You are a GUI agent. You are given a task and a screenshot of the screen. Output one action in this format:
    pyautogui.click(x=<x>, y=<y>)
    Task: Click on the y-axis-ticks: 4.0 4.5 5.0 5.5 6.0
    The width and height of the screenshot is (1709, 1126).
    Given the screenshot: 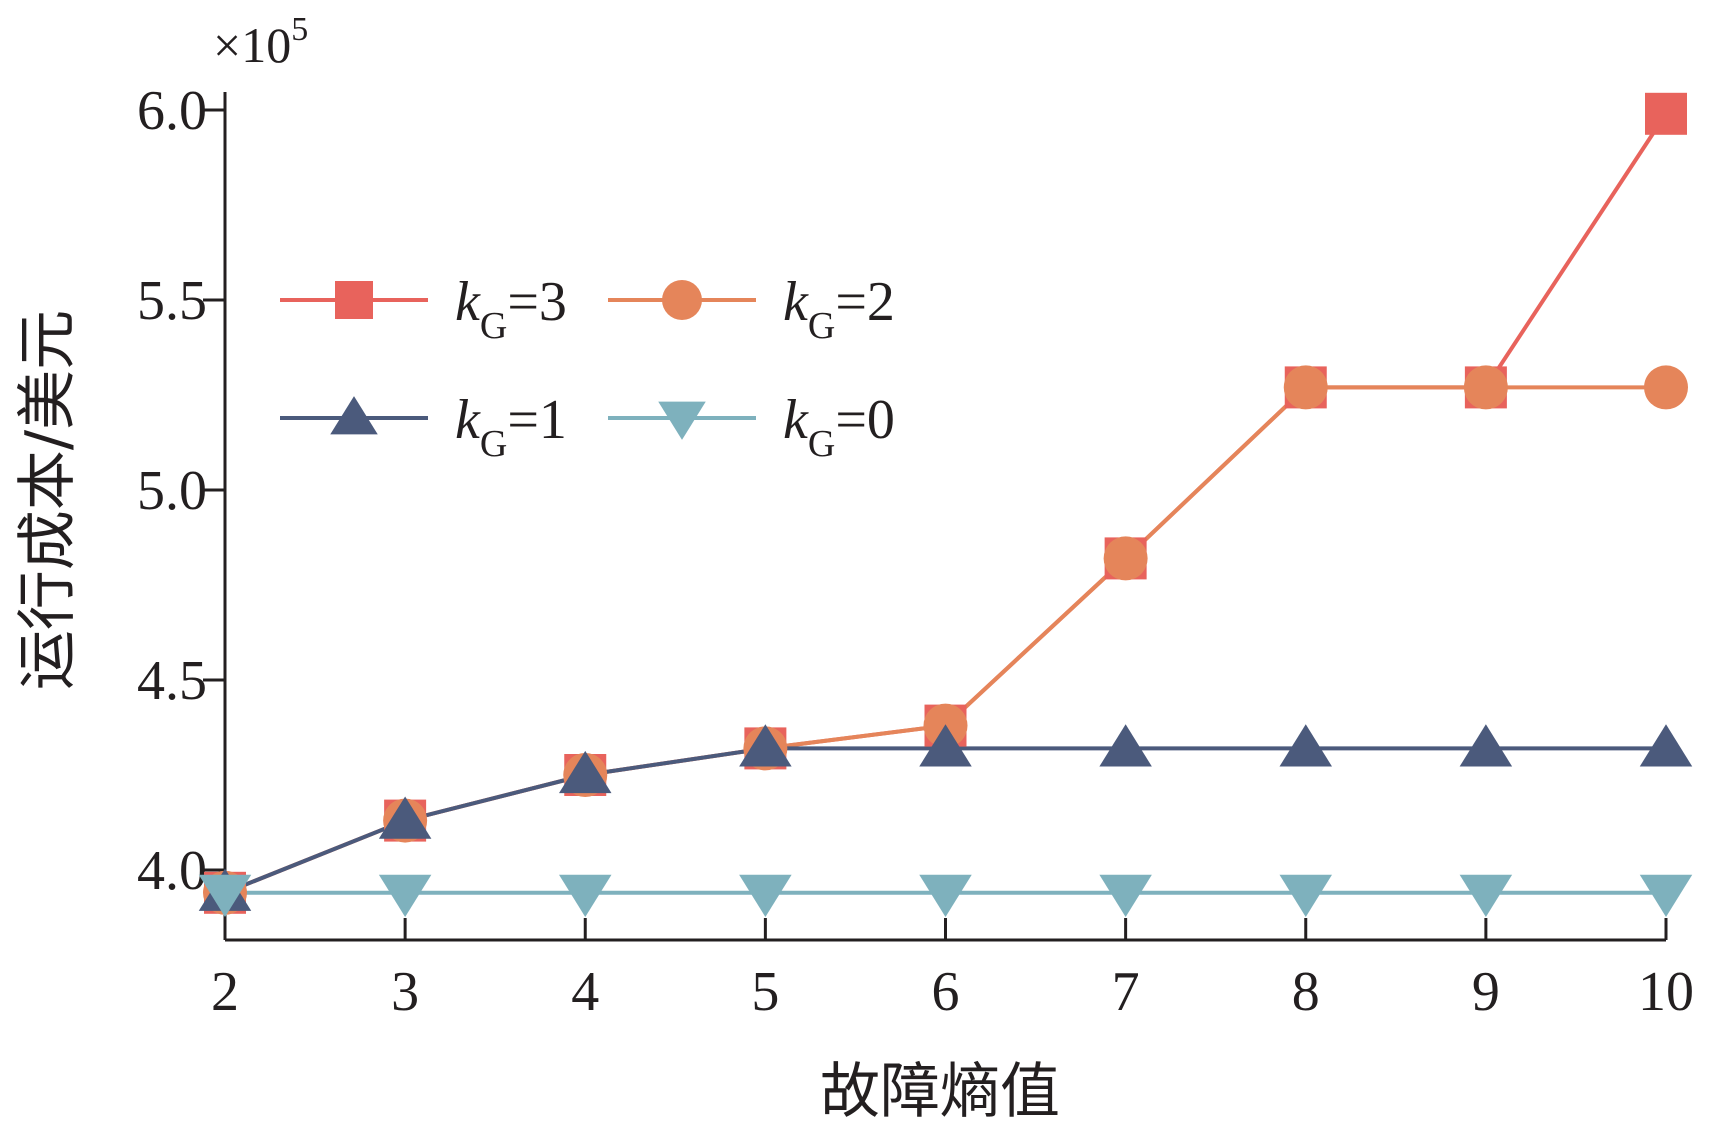 What is the action you would take?
    pyautogui.click(x=181, y=491)
    